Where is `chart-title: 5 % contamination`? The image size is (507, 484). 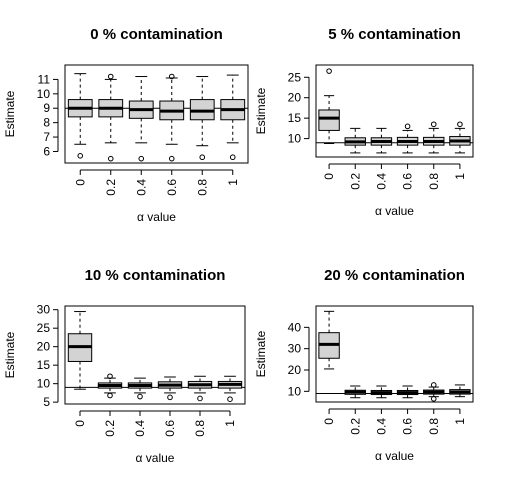 chart-title: 5 % contamination is located at coordinates (394, 34).